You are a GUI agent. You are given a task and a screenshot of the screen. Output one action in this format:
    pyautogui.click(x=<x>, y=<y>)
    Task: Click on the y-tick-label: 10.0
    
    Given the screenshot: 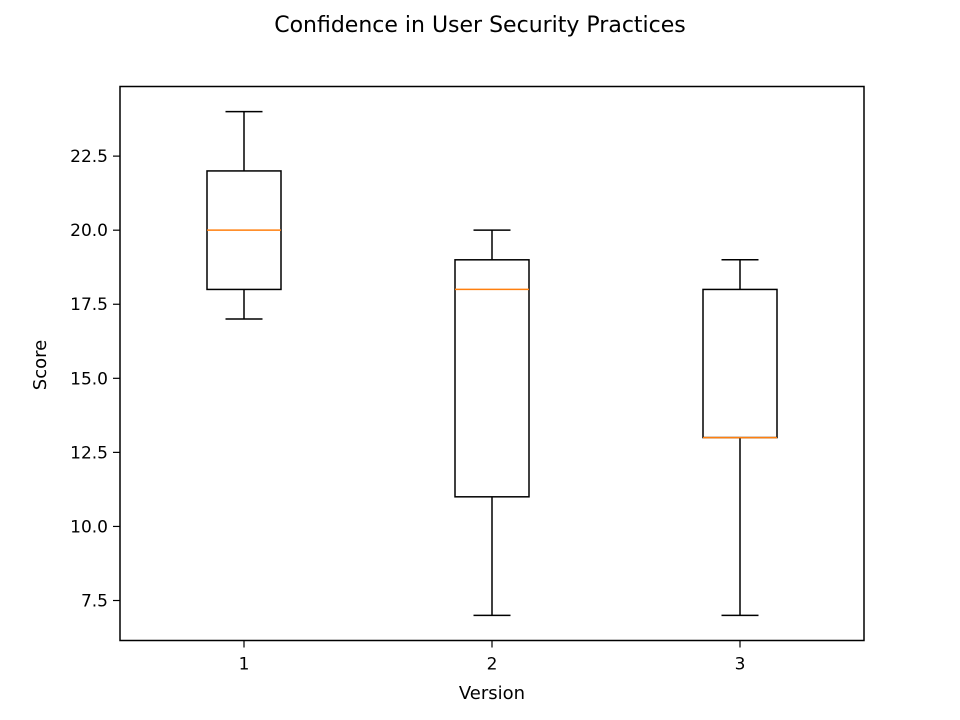 What is the action you would take?
    pyautogui.click(x=89, y=527)
    